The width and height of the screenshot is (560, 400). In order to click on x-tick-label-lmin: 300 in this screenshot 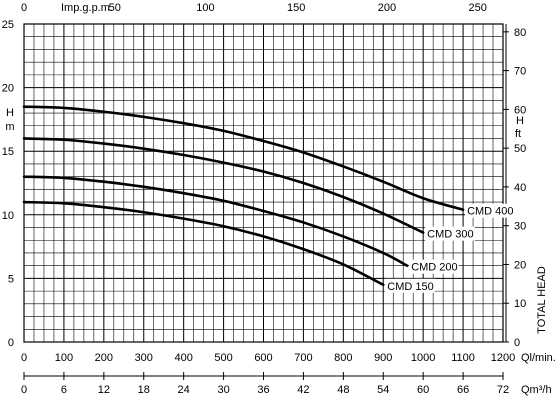, I will do `click(144, 358)`.